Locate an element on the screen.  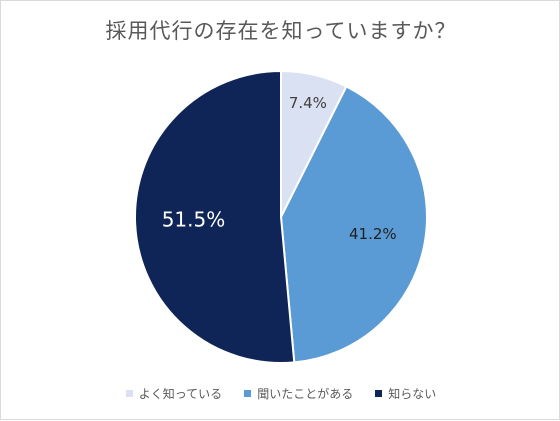
legend: よく知っている 聞いたことがある 知らない is located at coordinates (280, 393).